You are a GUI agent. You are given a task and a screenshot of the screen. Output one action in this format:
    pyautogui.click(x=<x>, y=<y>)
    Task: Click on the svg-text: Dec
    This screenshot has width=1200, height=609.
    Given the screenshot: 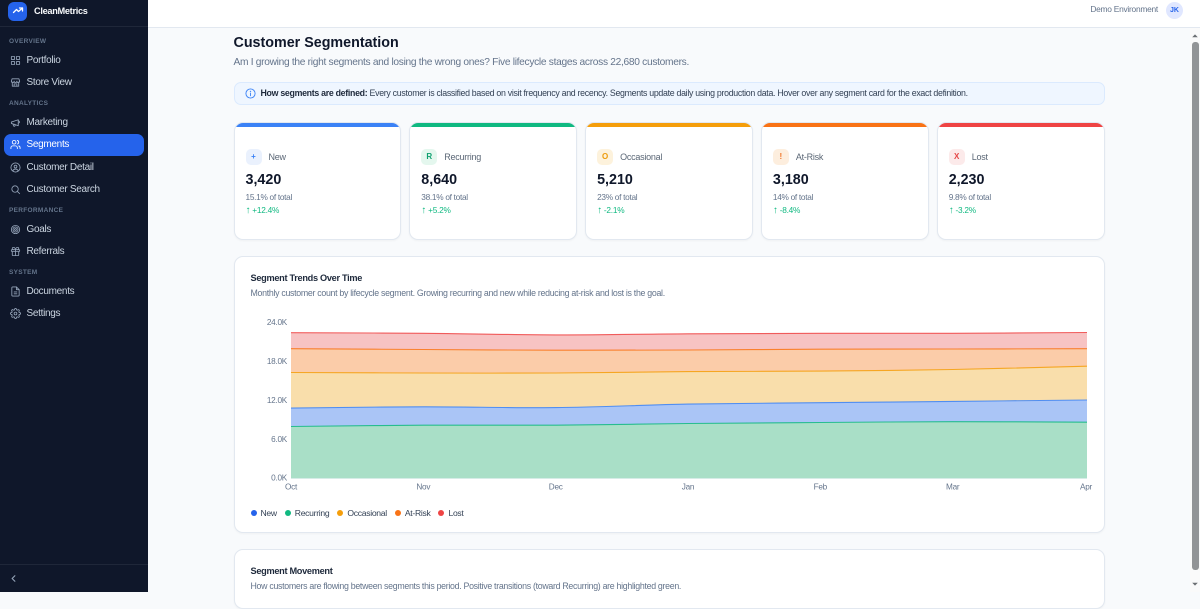 What is the action you would take?
    pyautogui.click(x=555, y=486)
    